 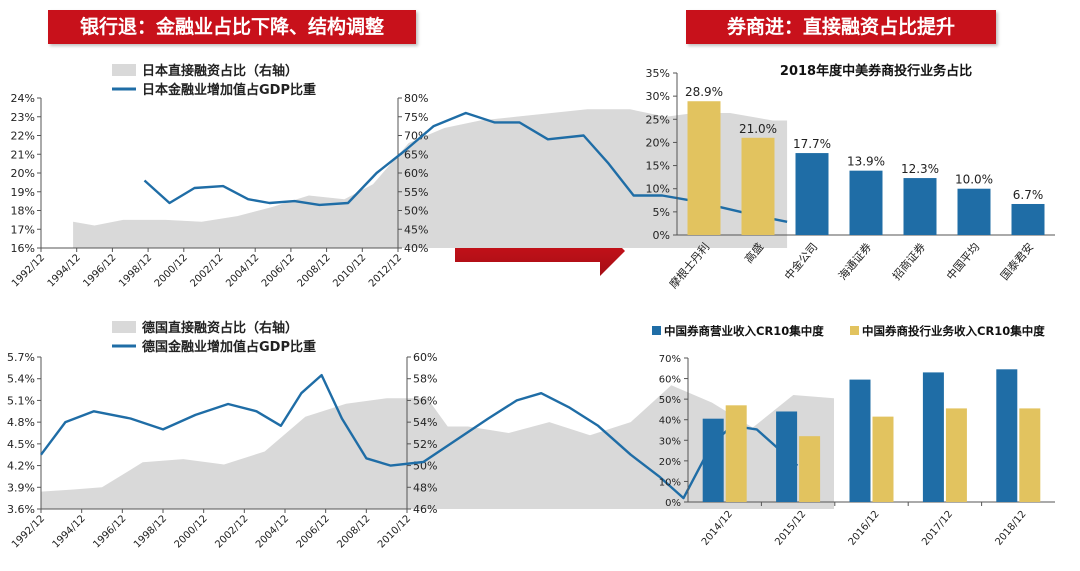 I want to click on y-tick-label-left: 20%, so click(x=23, y=173).